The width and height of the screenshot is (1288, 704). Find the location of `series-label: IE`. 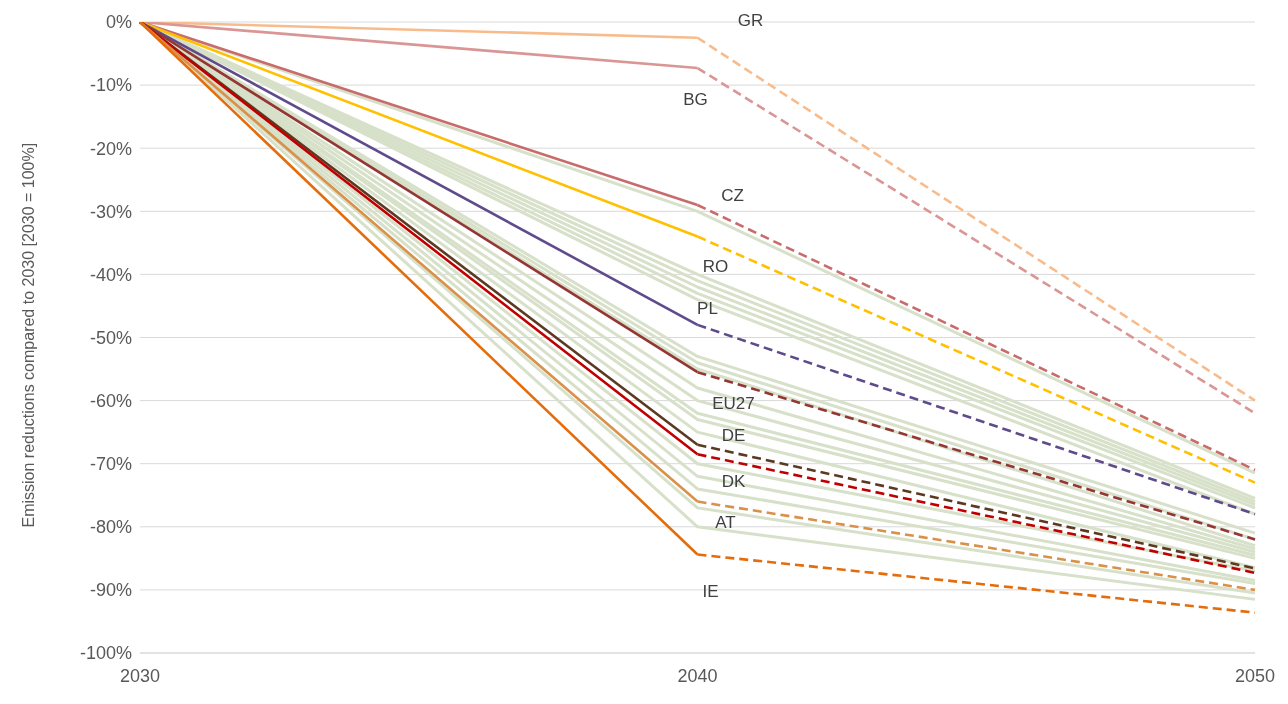

series-label: IE is located at coordinates (710, 592).